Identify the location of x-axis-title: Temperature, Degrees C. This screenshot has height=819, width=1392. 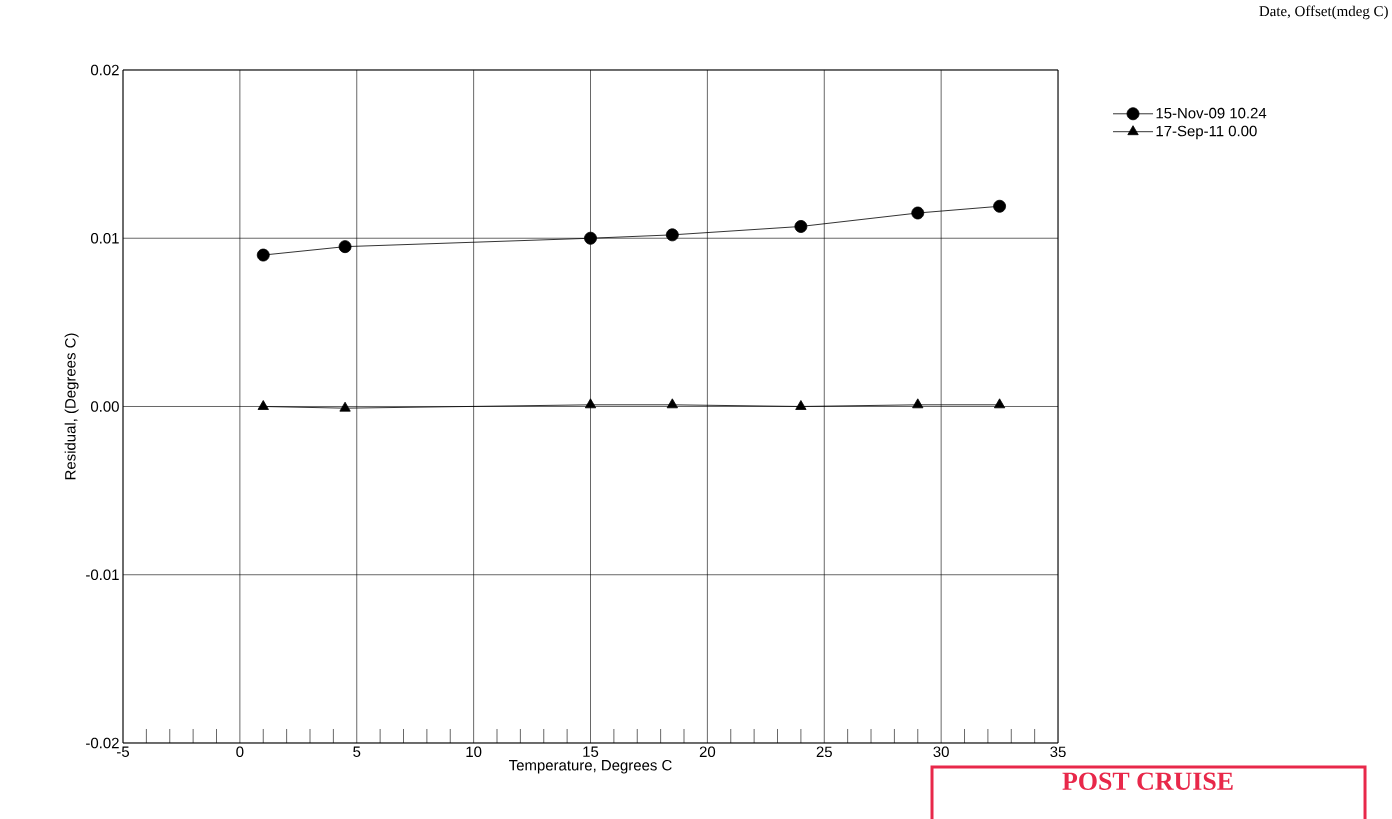
(590, 766).